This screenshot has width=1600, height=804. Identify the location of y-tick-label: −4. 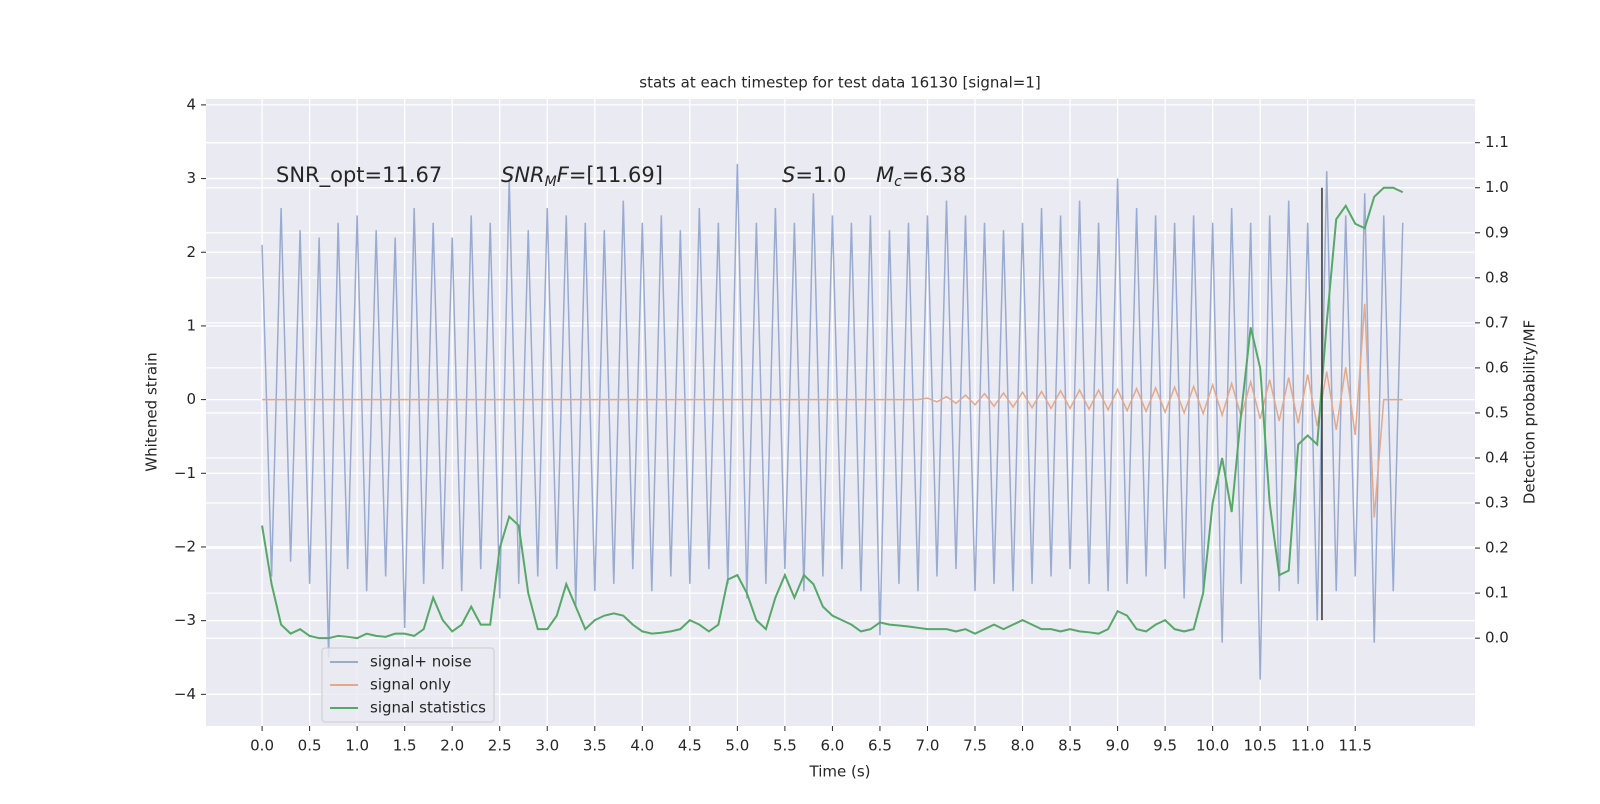
(185, 694).